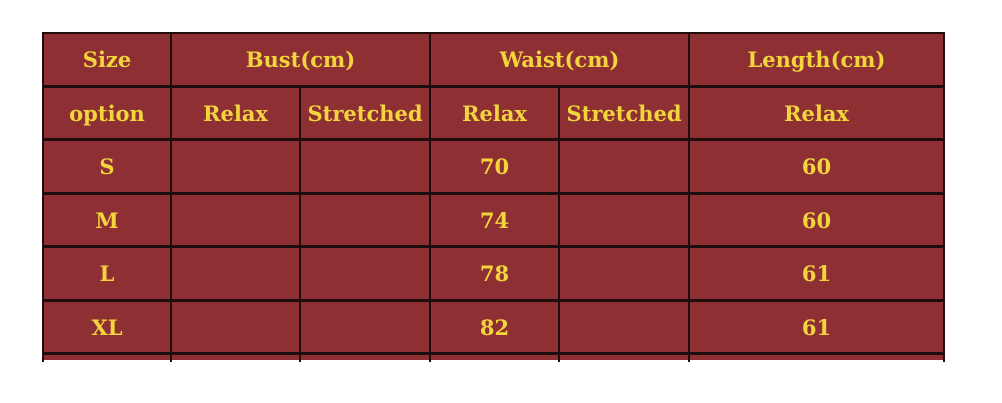 This screenshot has height=403, width=1002. What do you see at coordinates (495, 275) in the screenshot?
I see `cell-waist-relax: 78` at bounding box center [495, 275].